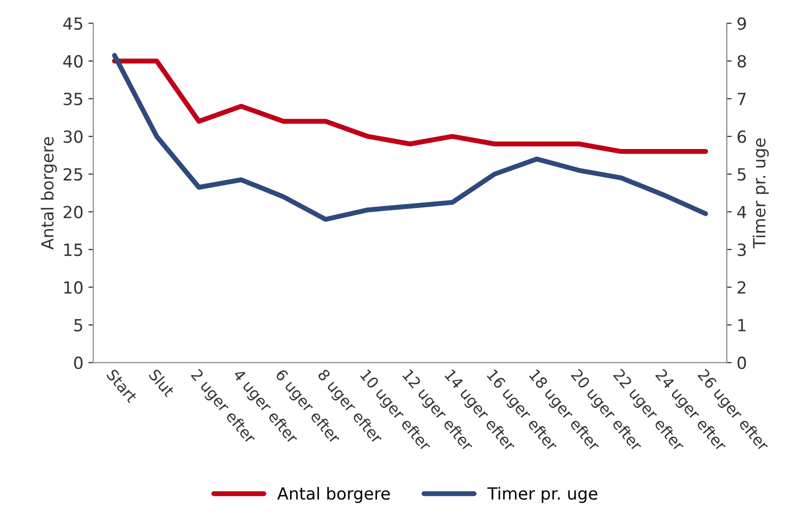 Image resolution: width=812 pixels, height=518 pixels. I want to click on y2-tick-label: 0, so click(742, 363).